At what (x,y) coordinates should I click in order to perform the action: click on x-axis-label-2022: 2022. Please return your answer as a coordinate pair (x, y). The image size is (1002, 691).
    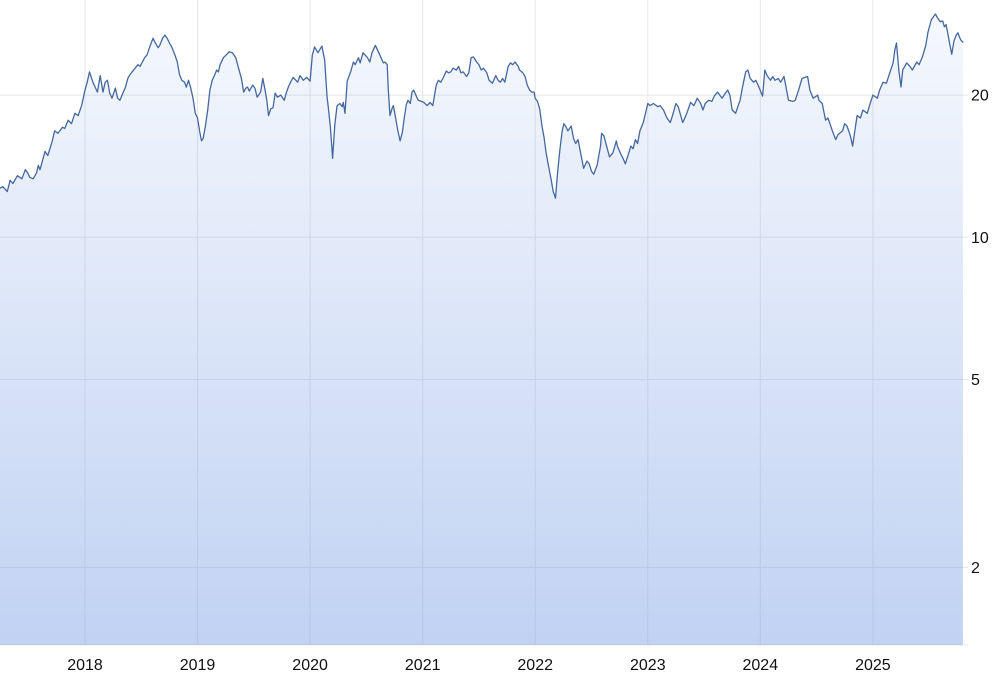
    Looking at the image, I should click on (535, 665).